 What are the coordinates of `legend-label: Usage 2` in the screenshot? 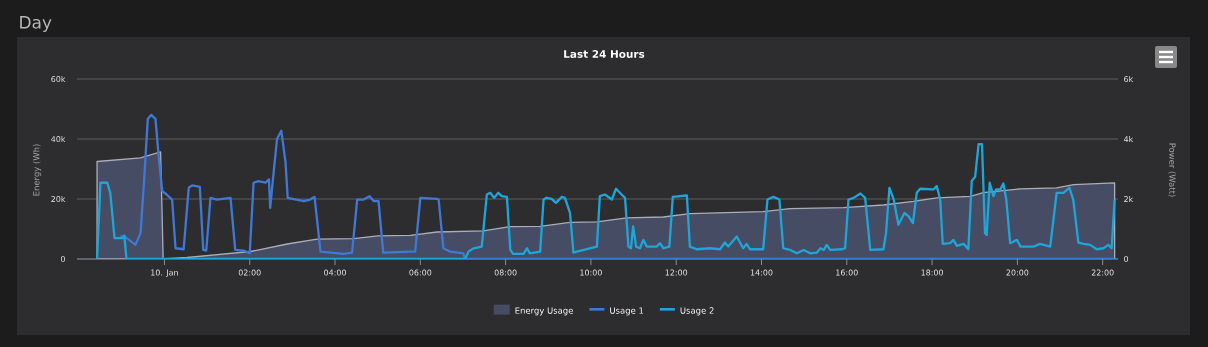 It's located at (697, 311).